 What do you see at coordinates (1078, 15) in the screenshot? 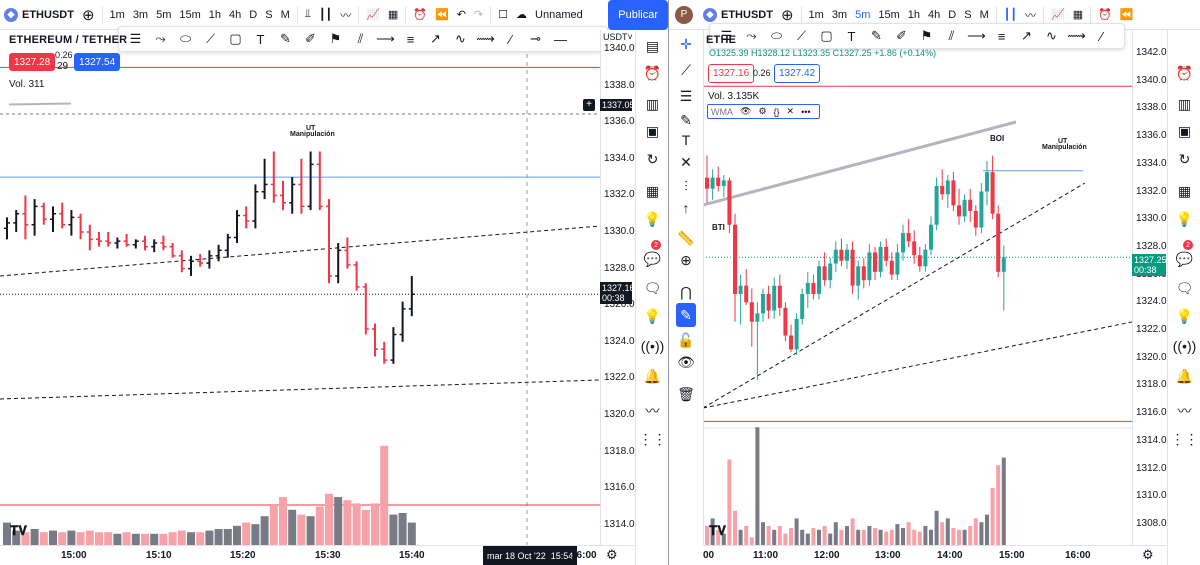
I see `layout-grid-icon: ▦` at bounding box center [1078, 15].